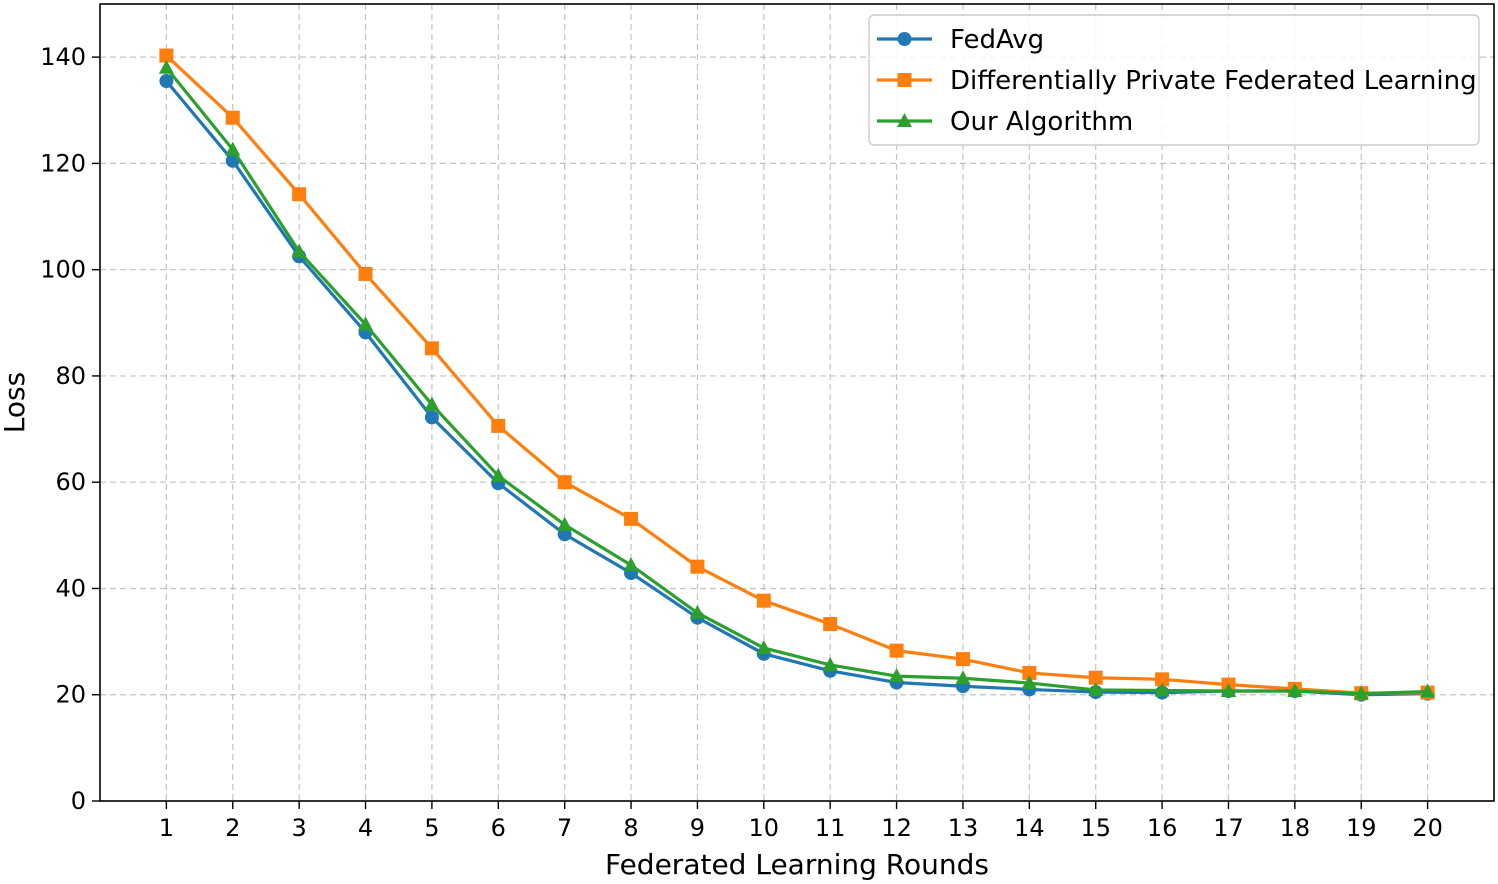  I want to click on x-tick-label: 11, so click(830, 828).